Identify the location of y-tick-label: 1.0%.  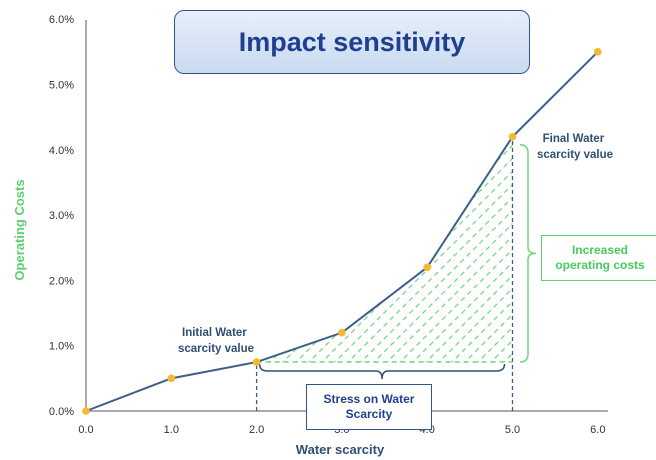
(61, 347).